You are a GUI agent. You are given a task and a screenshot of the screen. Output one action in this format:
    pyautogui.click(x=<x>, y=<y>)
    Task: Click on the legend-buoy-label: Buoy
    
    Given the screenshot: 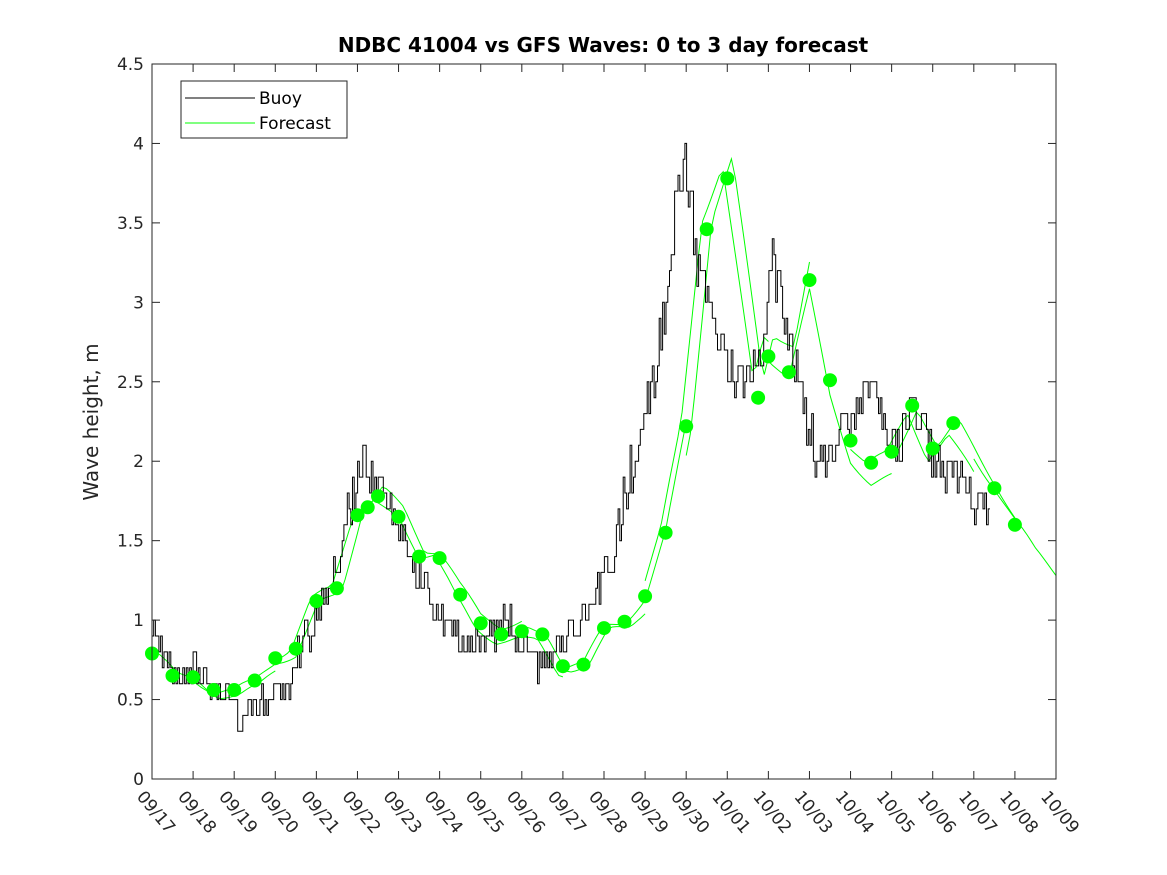 What is the action you would take?
    pyautogui.click(x=280, y=99)
    